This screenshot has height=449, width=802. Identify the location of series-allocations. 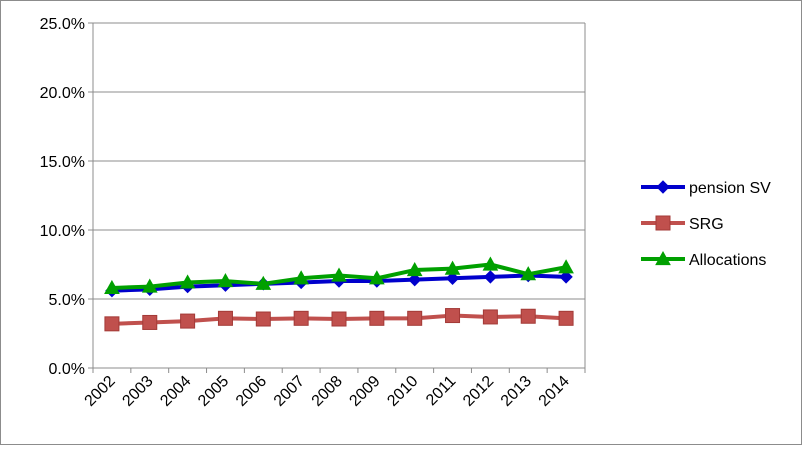
(339, 275).